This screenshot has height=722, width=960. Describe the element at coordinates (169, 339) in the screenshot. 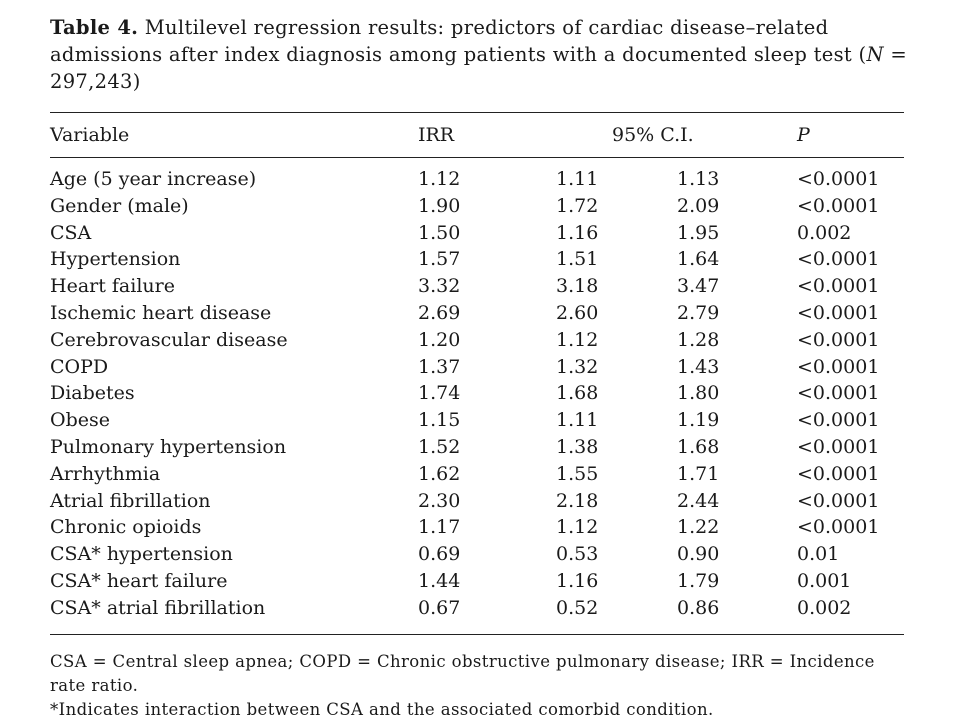

I see `cell-variable: Cerebrovascular disease` at that location.